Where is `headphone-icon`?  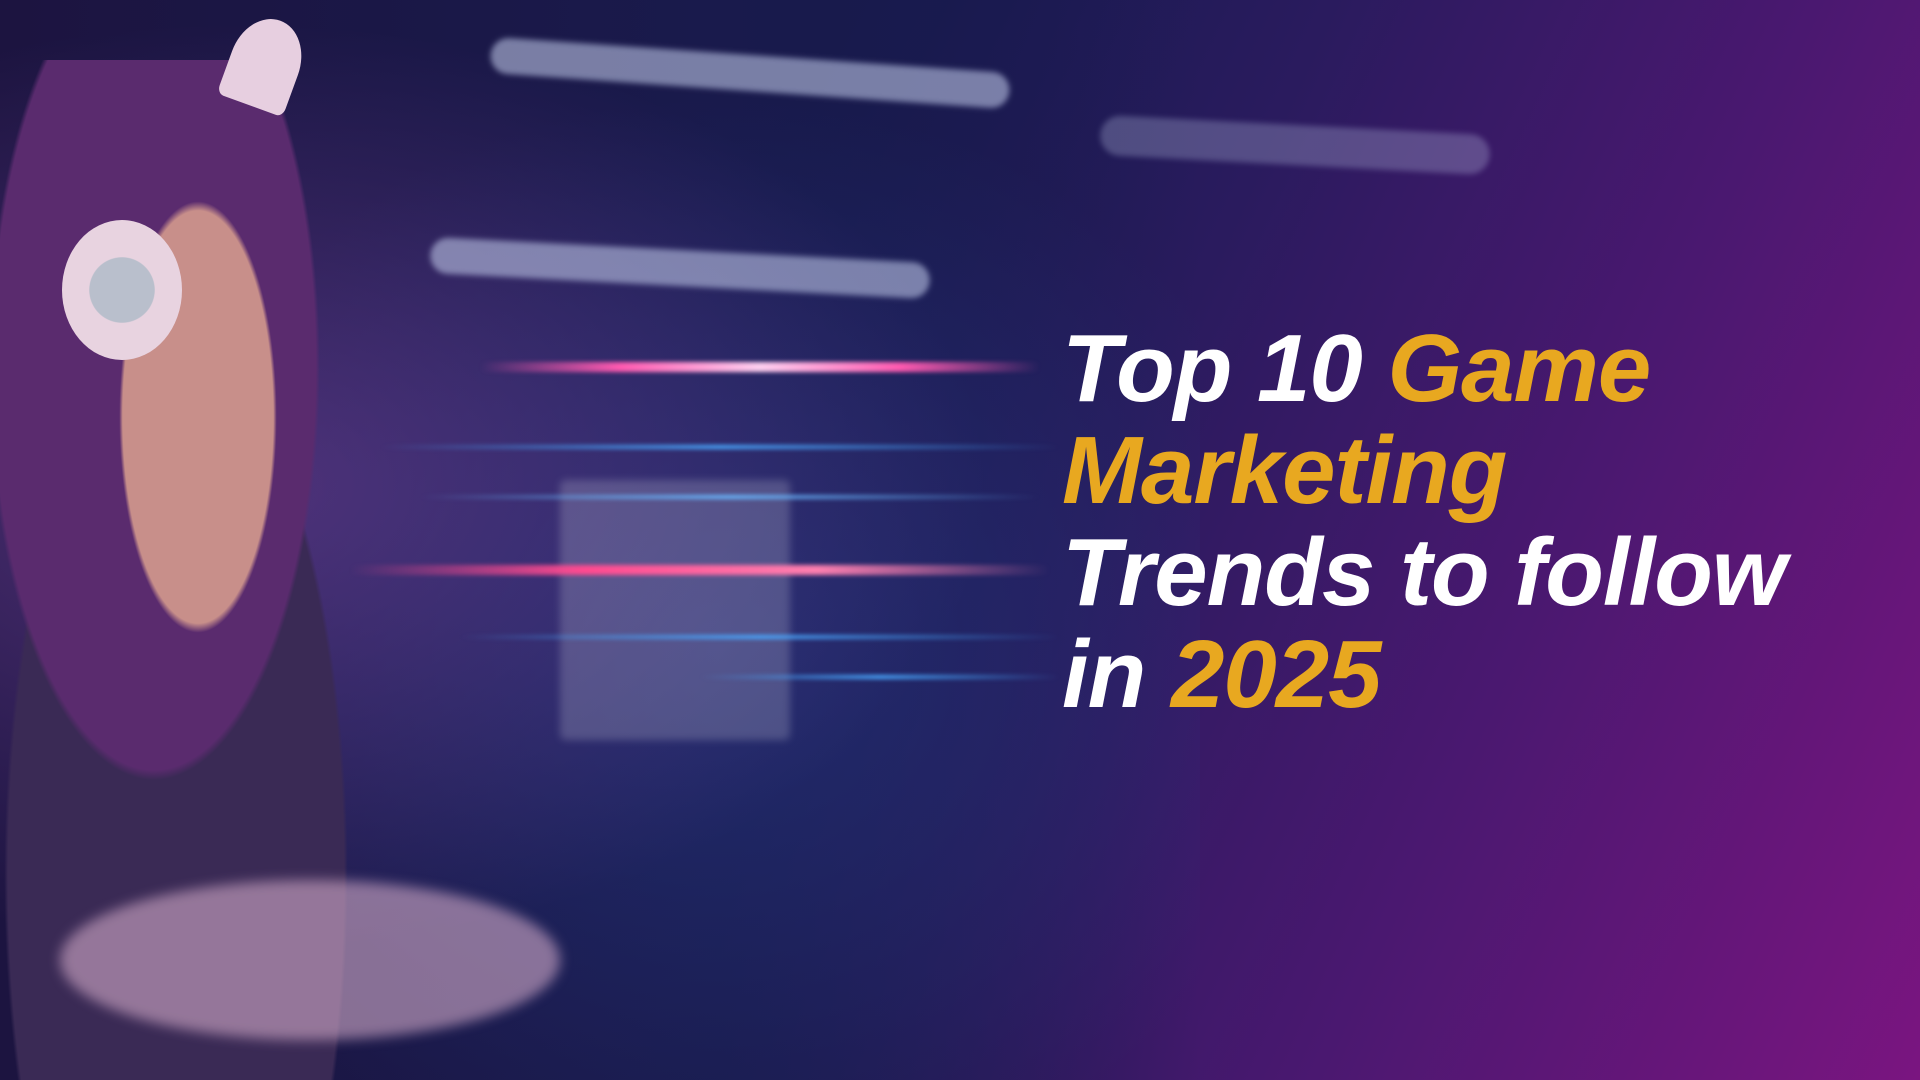
headphone-icon is located at coordinates (122, 290).